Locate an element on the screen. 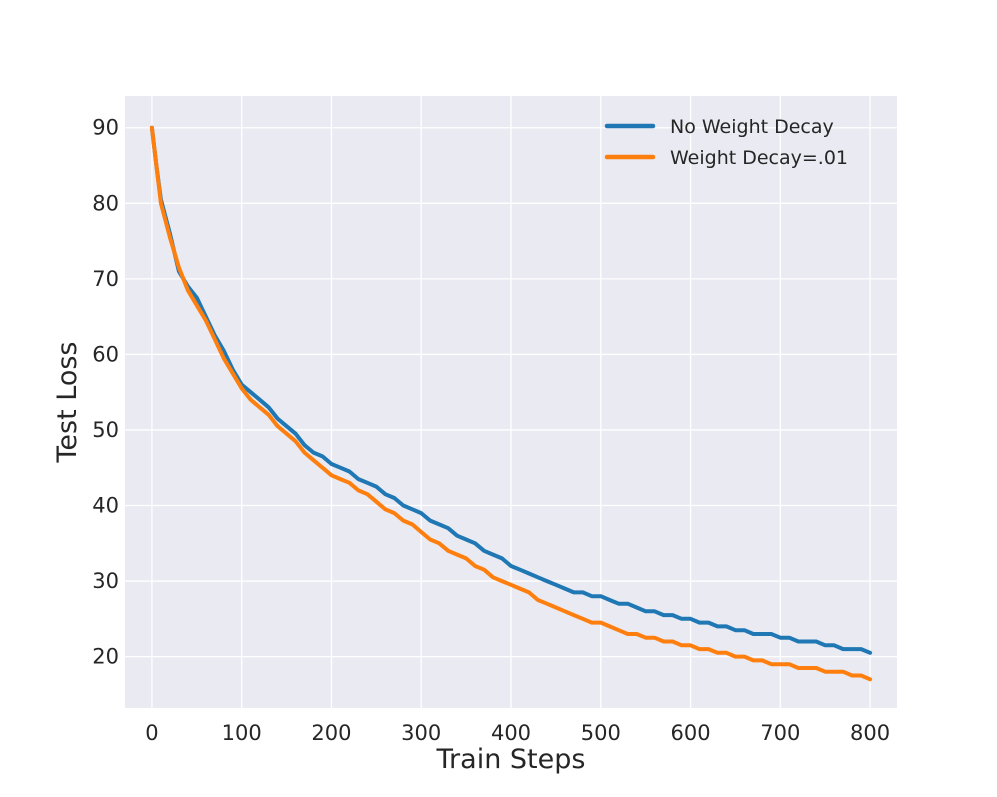 The width and height of the screenshot is (997, 797). y-tick-label: 90 is located at coordinates (105, 128).